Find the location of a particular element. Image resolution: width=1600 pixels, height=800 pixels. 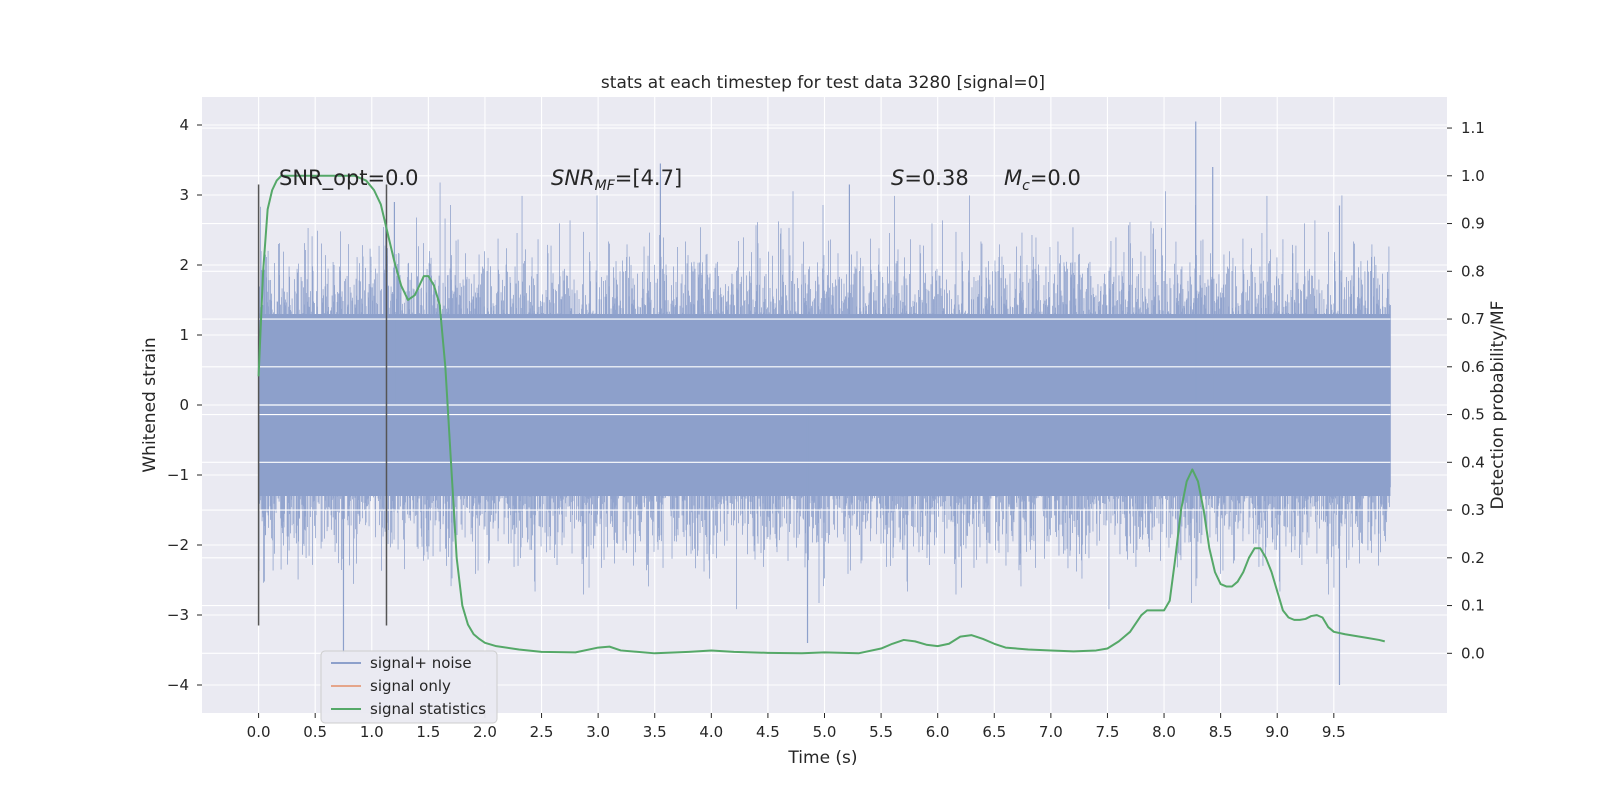

annotation-s-value: S=0.38 is located at coordinates (930, 178).